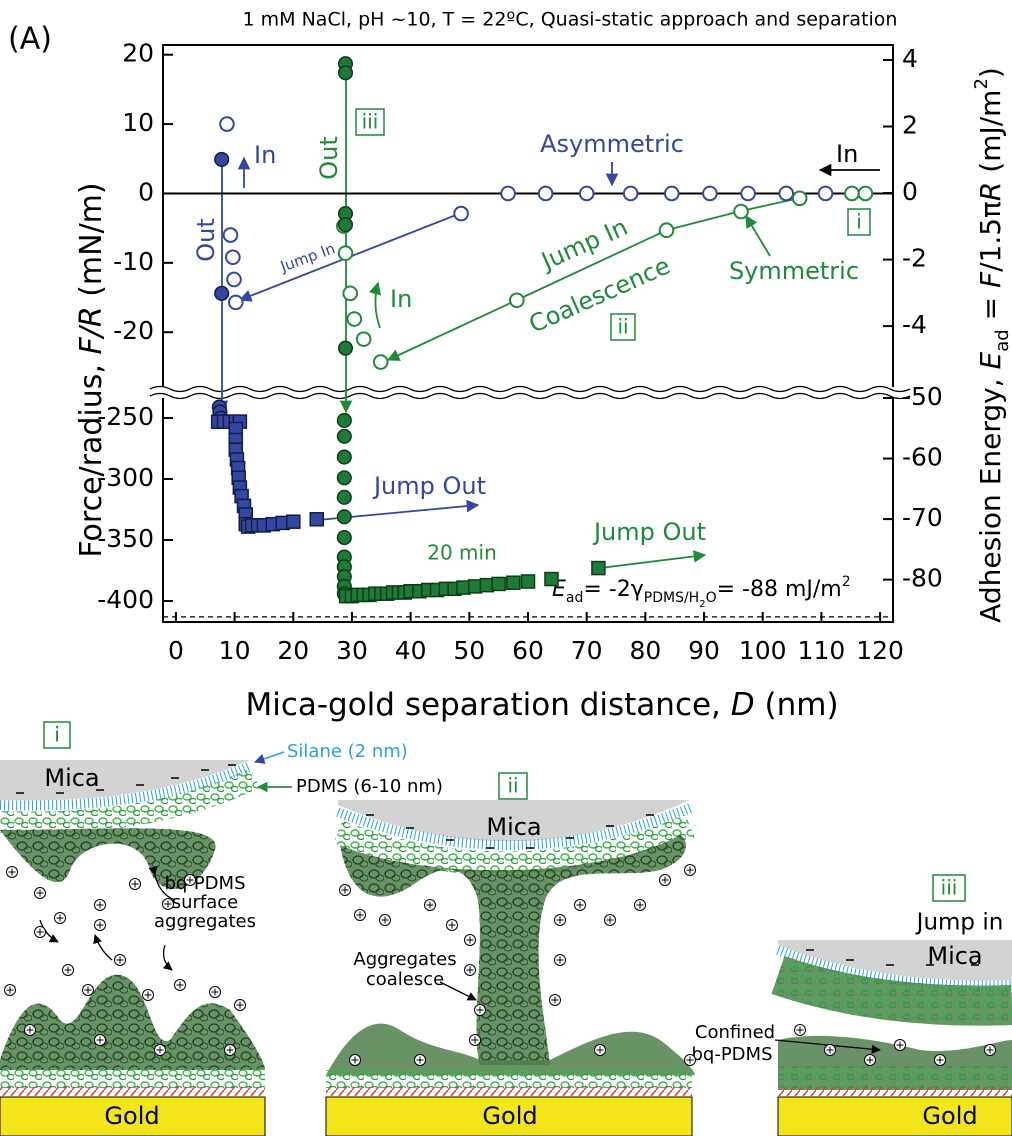 Image resolution: width=1012 pixels, height=1136 pixels. What do you see at coordinates (981, 83) in the screenshot?
I see `y2-label-part: 2` at bounding box center [981, 83].